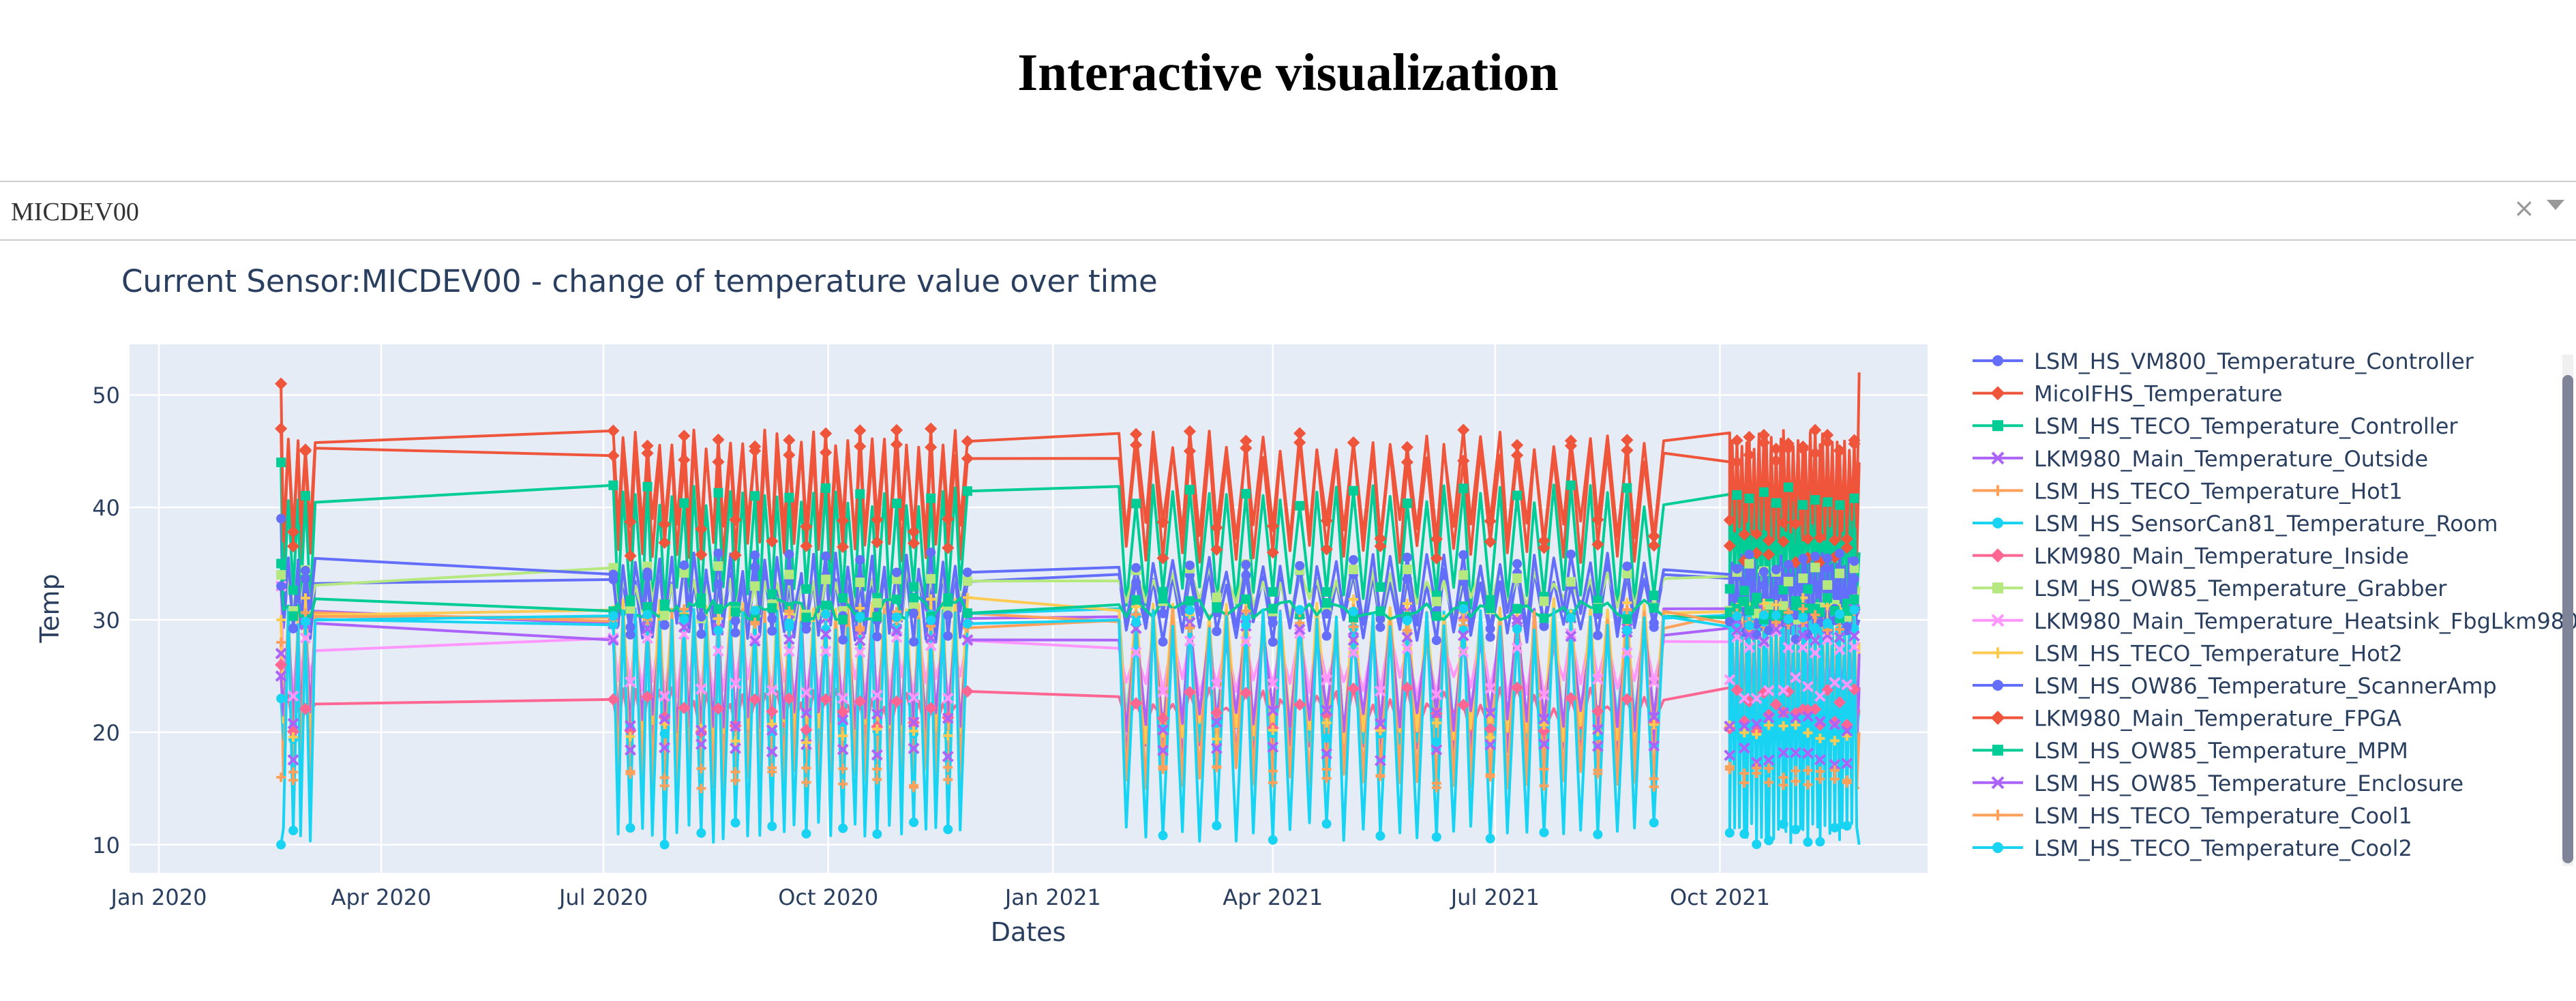 This screenshot has width=2576, height=1001. What do you see at coordinates (2210, 588) in the screenshot?
I see `legend-item-lsm-hs-ow85-temperature-grabber: LSM_HS_OW85_Temperature_Grabber` at bounding box center [2210, 588].